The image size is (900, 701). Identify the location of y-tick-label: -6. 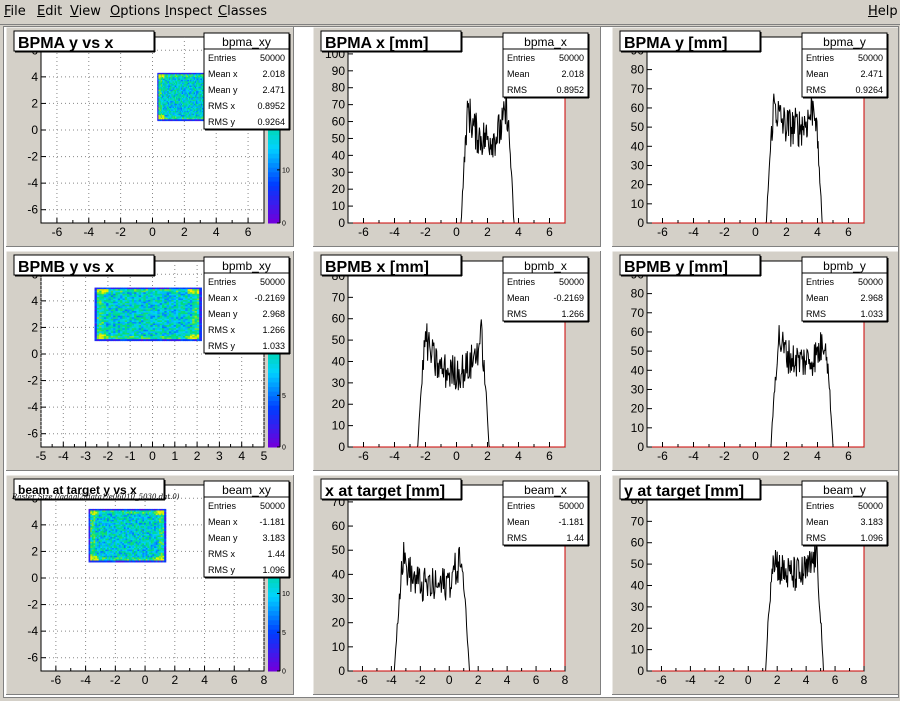
(32, 210).